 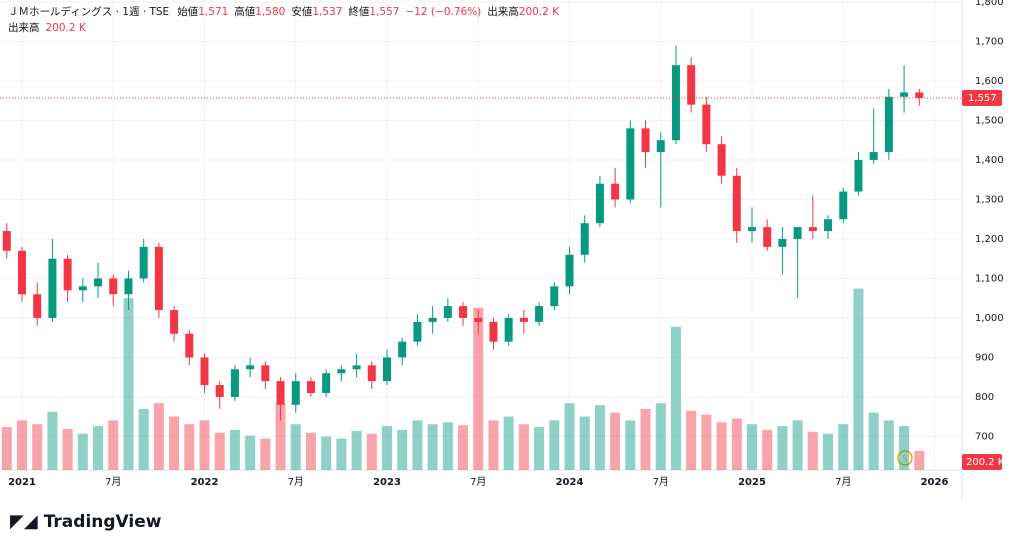 I want to click on volume-title: 出来高, so click(x=24, y=28).